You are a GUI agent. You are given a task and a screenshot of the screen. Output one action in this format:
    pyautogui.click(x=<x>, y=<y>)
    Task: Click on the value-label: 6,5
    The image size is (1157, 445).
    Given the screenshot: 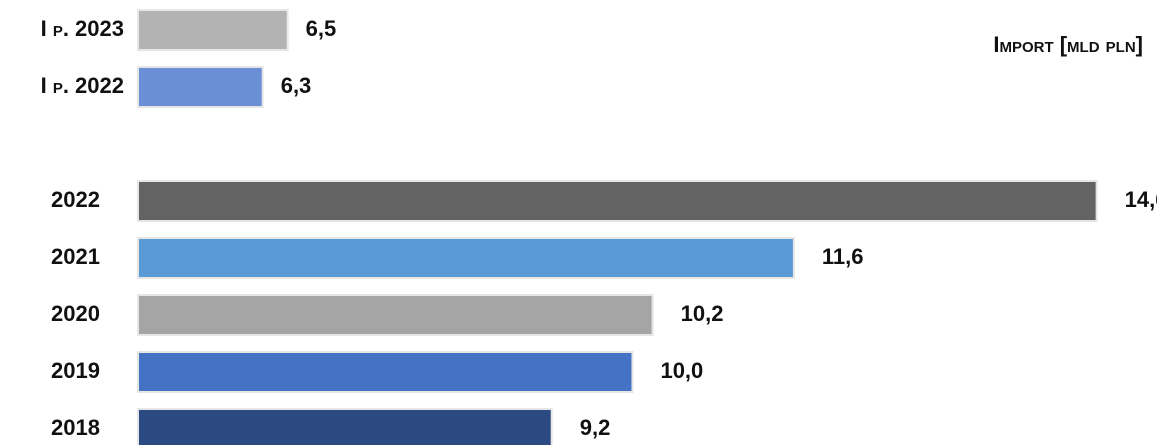 What is the action you would take?
    pyautogui.click(x=321, y=28)
    